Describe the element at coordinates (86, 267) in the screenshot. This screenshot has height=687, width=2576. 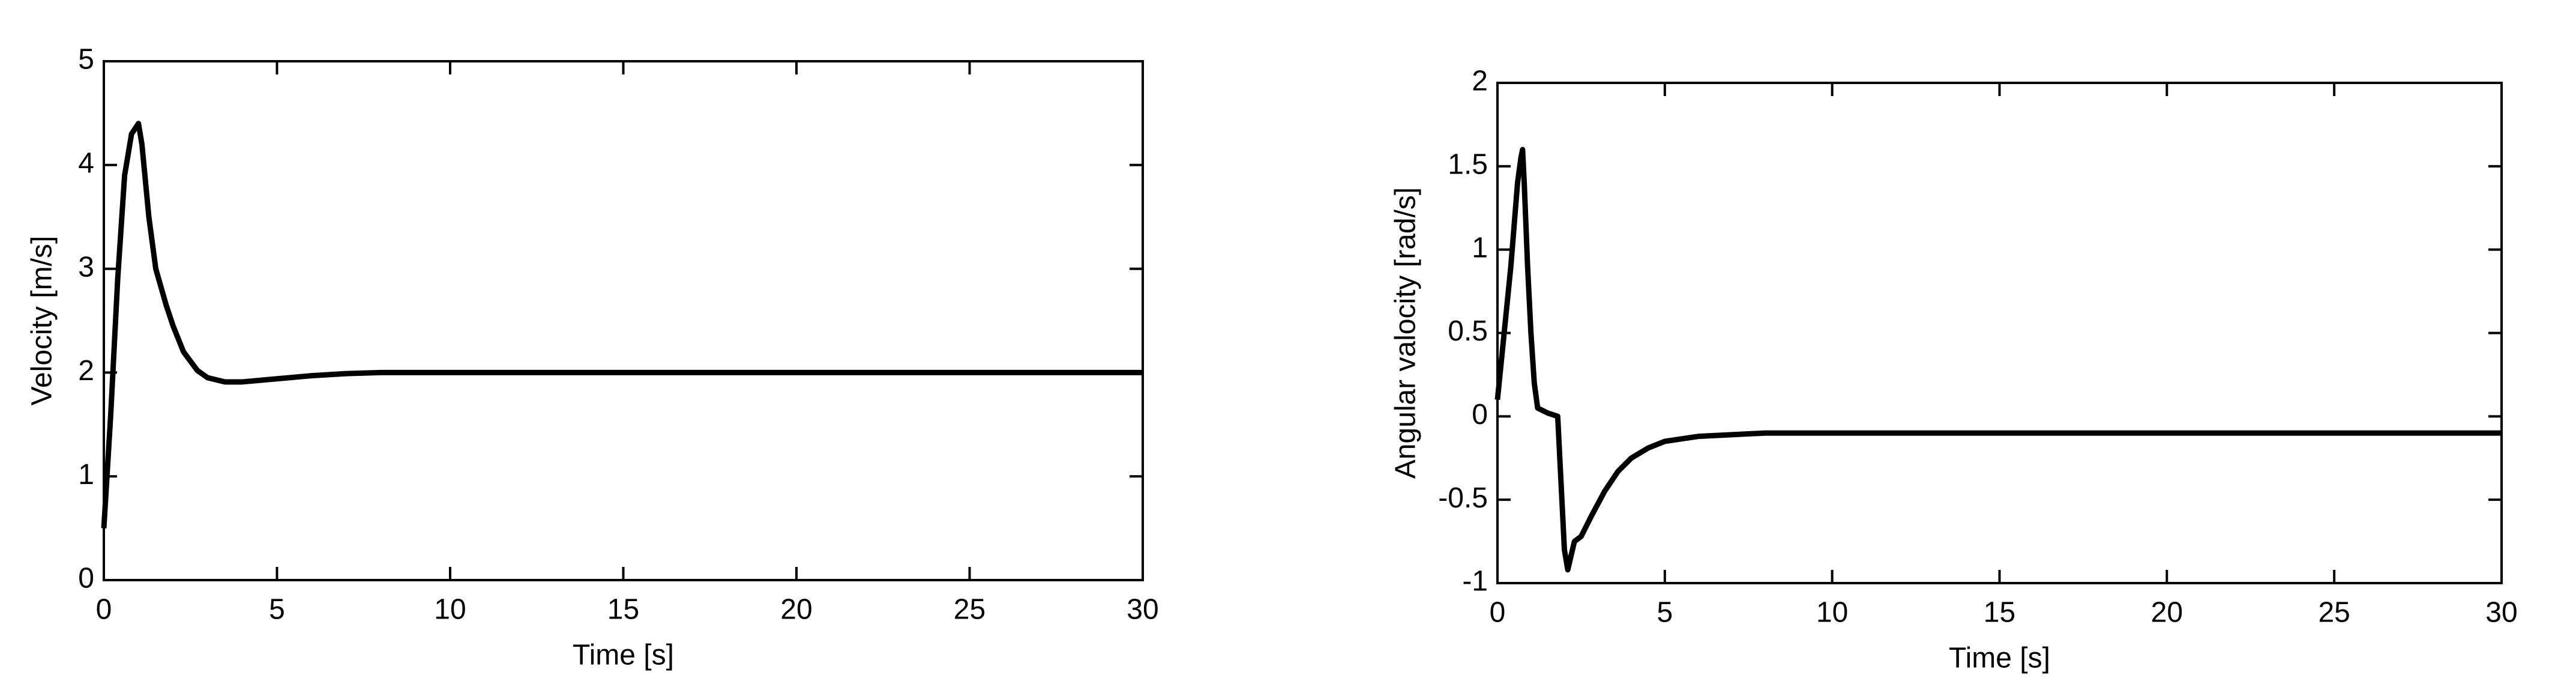
I see `y-tick-label: 3` at that location.